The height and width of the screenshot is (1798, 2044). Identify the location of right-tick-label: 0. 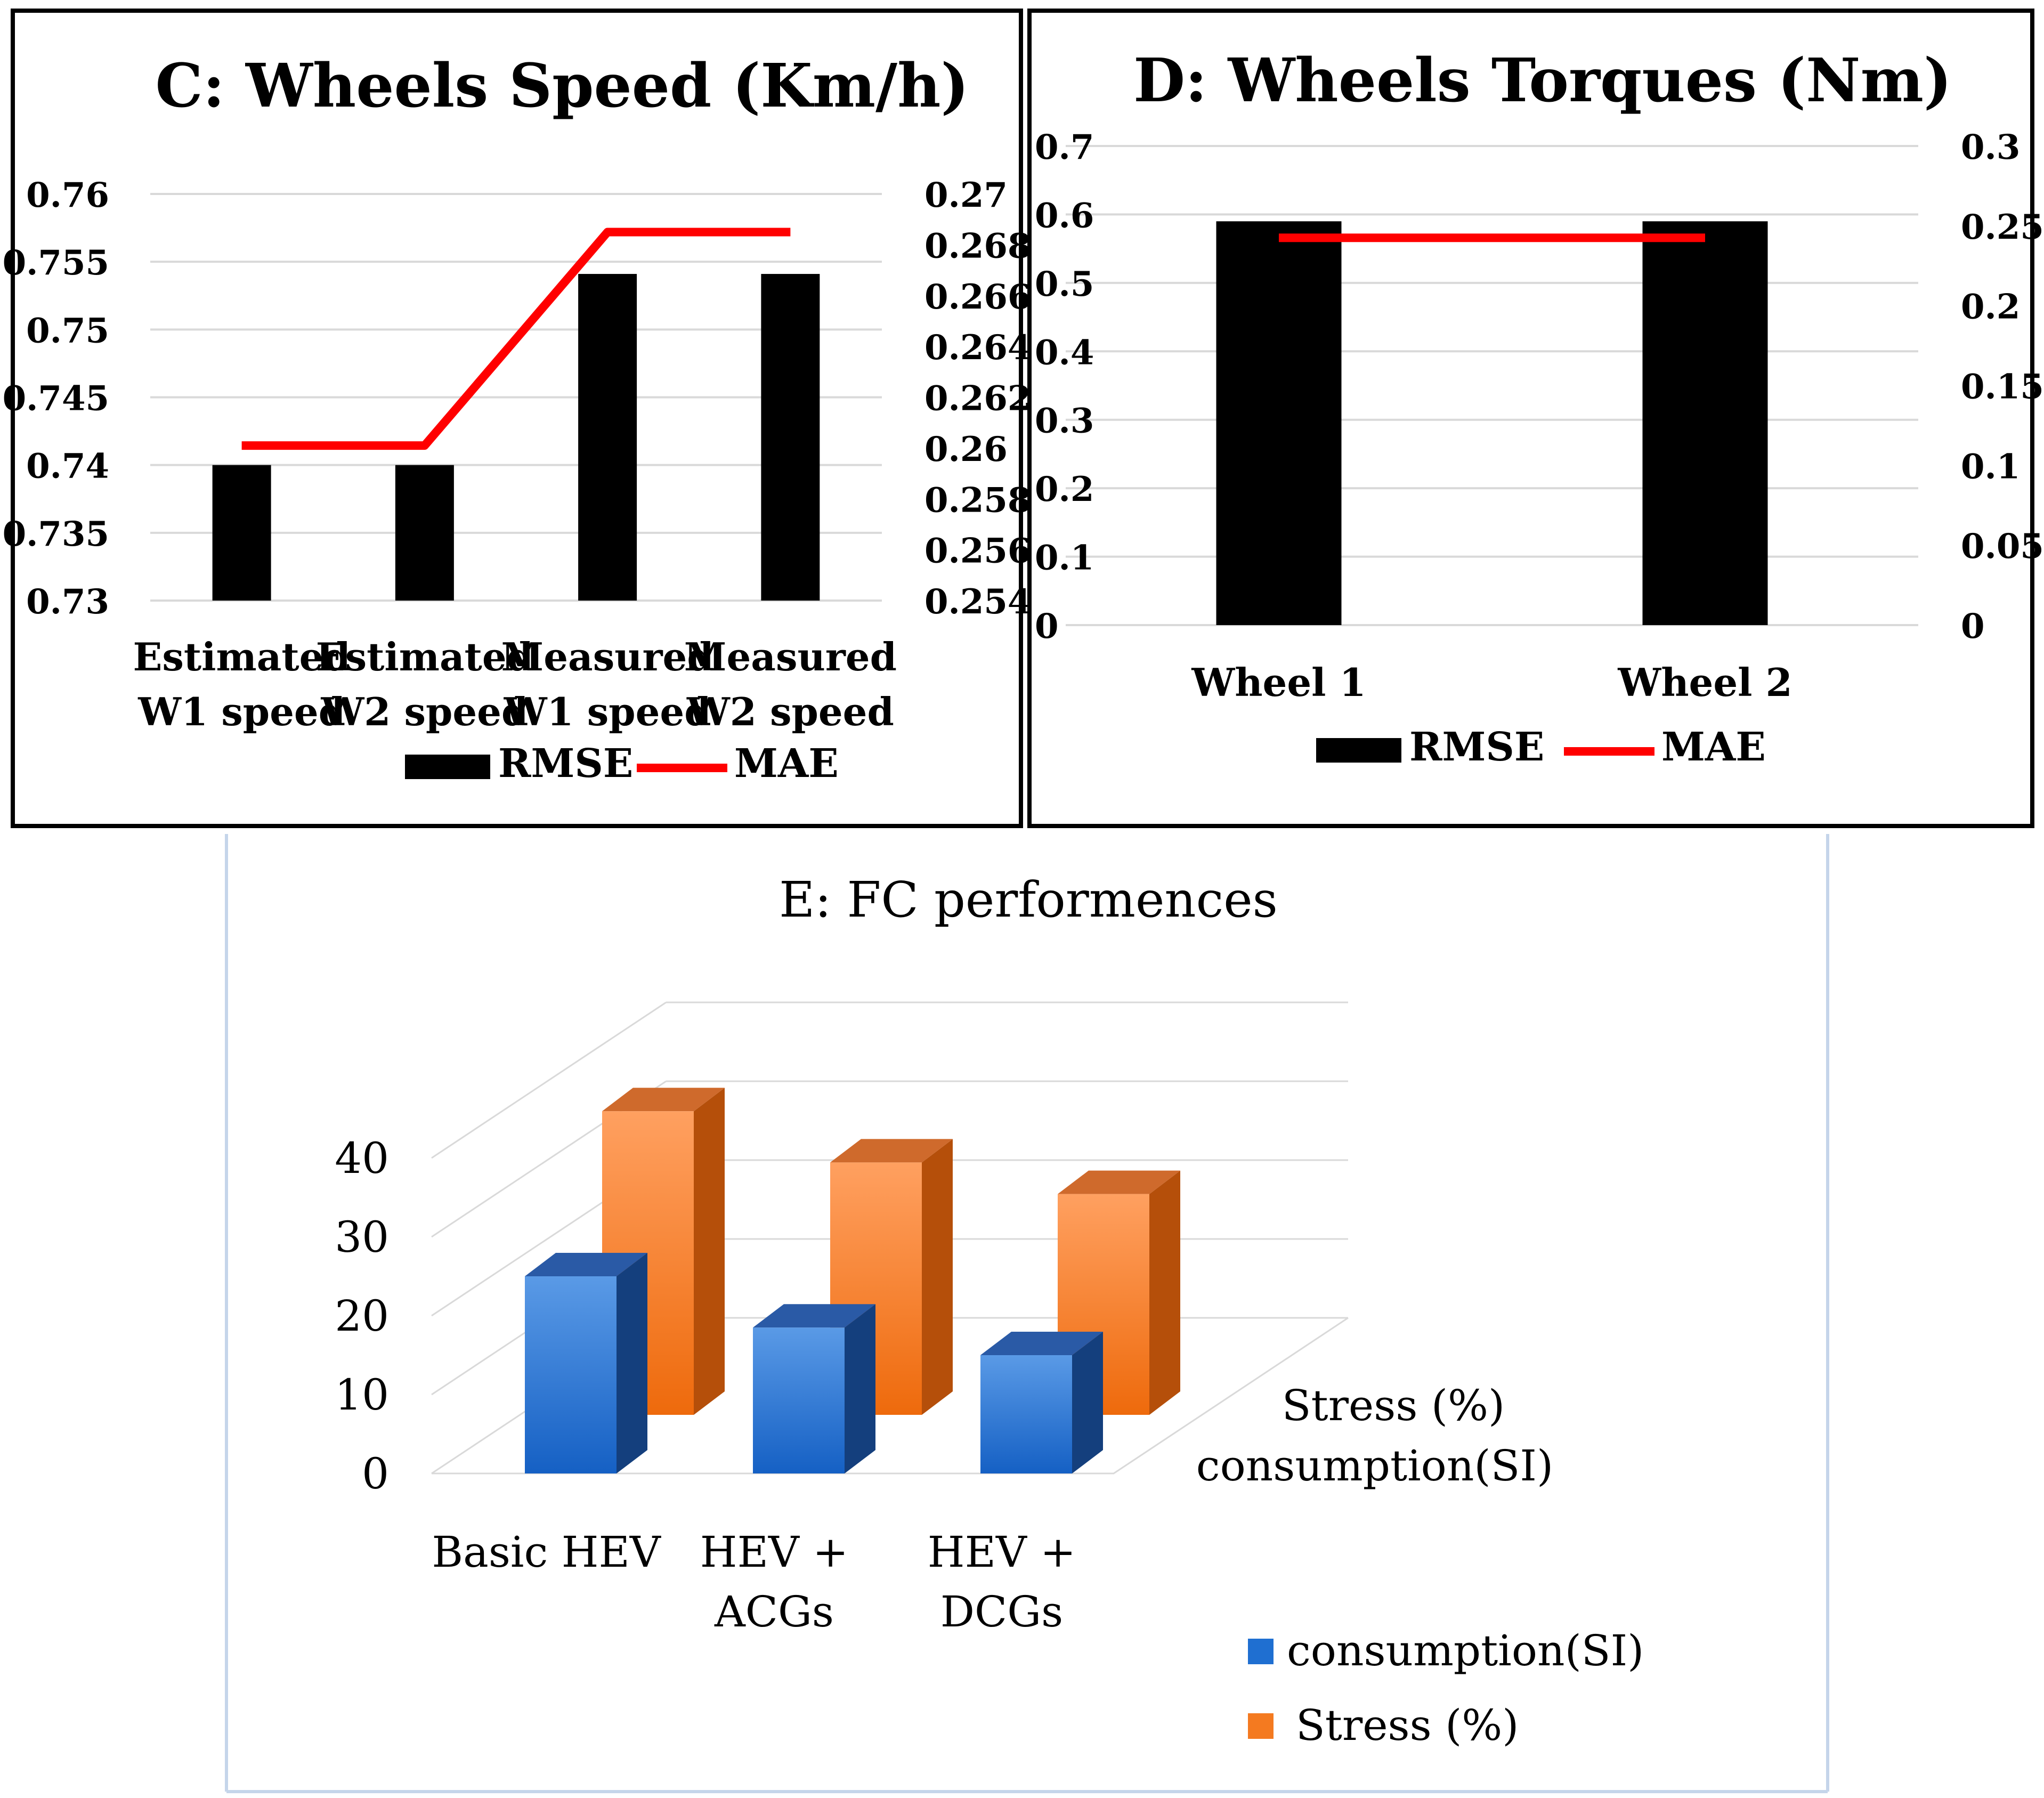
(1973, 626).